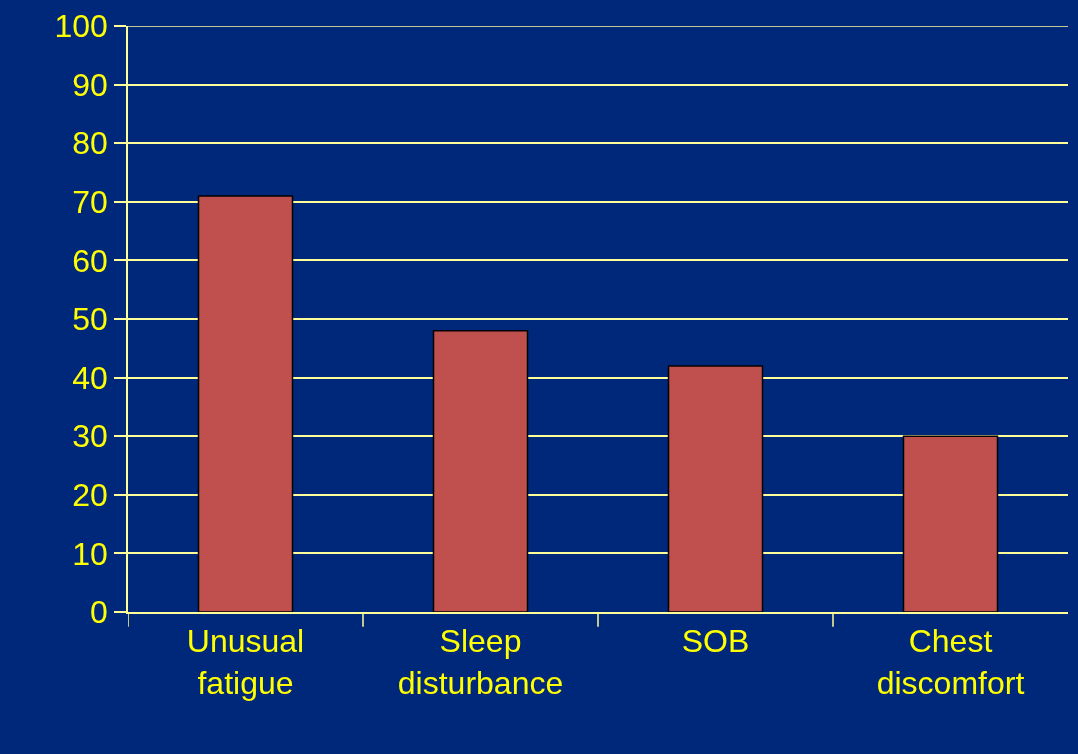 The height and width of the screenshot is (754, 1078). What do you see at coordinates (90, 553) in the screenshot?
I see `y-tick-label: 10` at bounding box center [90, 553].